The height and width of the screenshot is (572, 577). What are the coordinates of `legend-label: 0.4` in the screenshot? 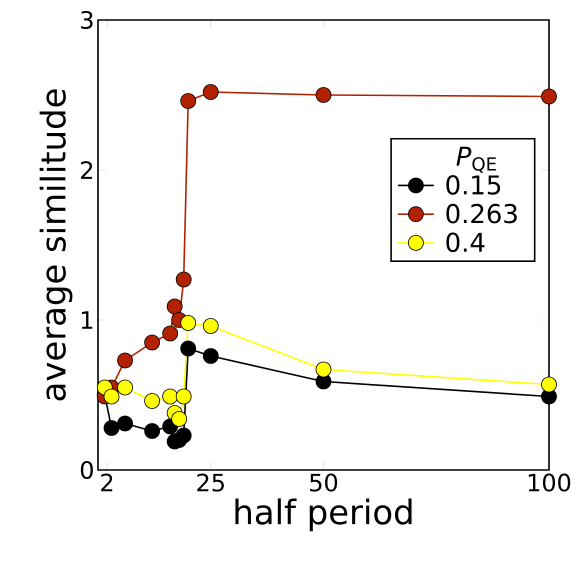 It's located at (465, 242).